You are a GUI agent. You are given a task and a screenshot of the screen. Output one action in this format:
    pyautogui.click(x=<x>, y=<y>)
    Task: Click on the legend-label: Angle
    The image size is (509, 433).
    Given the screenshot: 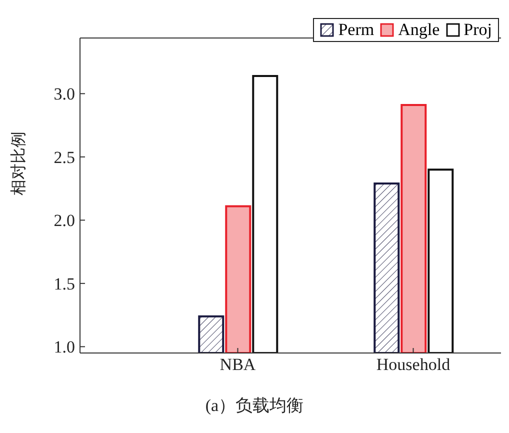 What is the action you would take?
    pyautogui.click(x=419, y=30)
    